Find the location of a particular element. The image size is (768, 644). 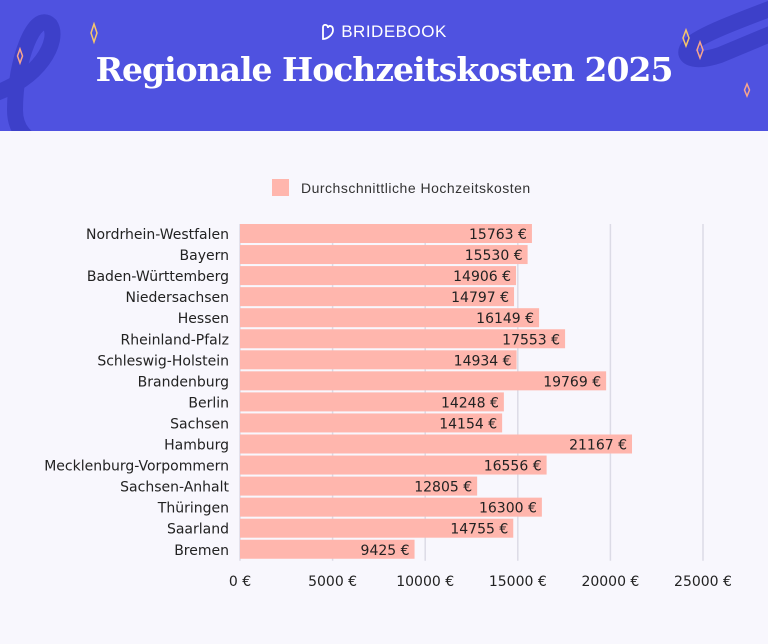

y-category-label: Sachsen-Anhalt is located at coordinates (174, 488).